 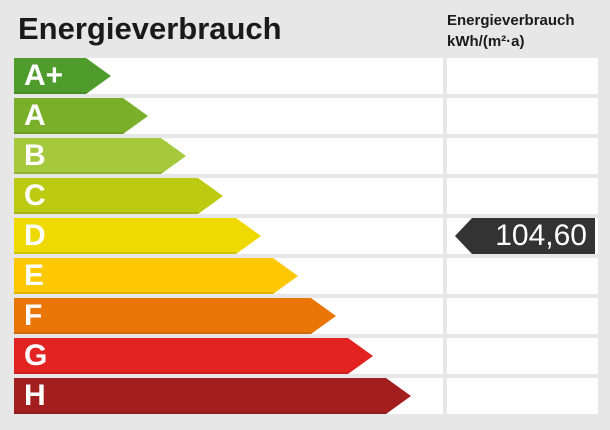 I want to click on rating-bar: H, so click(x=212, y=396).